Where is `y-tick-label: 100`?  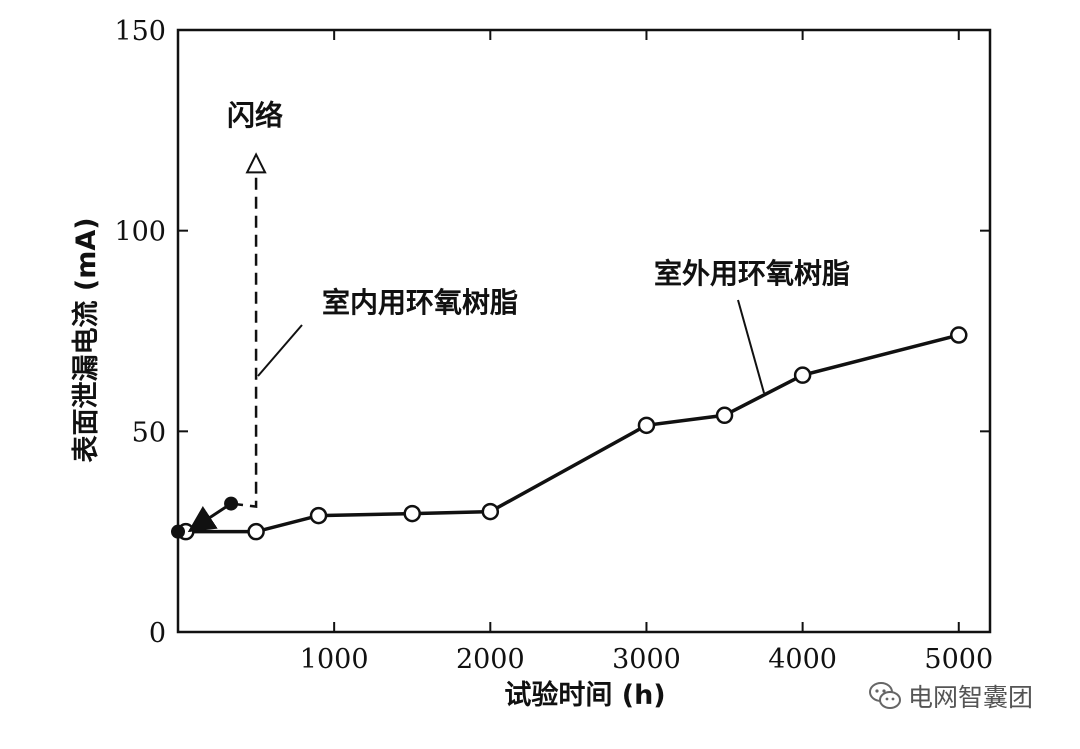 y-tick-label: 100 is located at coordinates (140, 232).